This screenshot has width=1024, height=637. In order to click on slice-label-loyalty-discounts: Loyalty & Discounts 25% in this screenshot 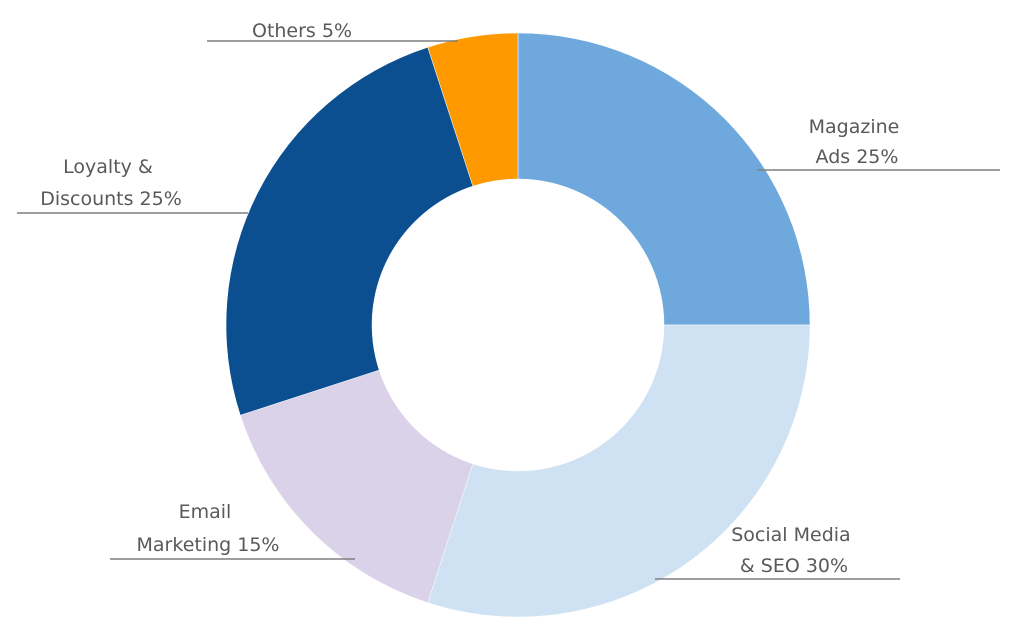, I will do `click(111, 183)`.